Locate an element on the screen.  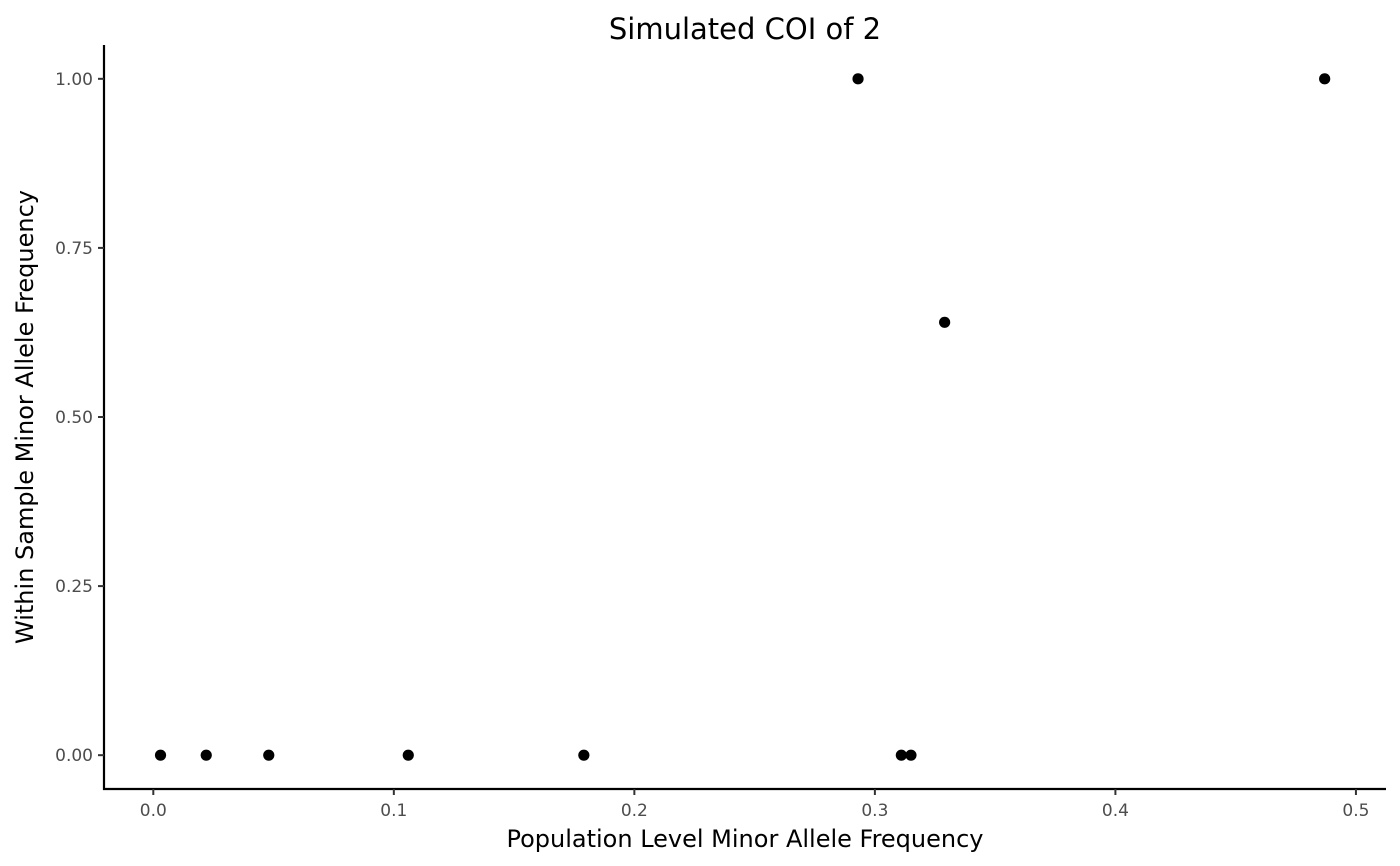
y-tick-label: 0.75 is located at coordinates (74, 249).